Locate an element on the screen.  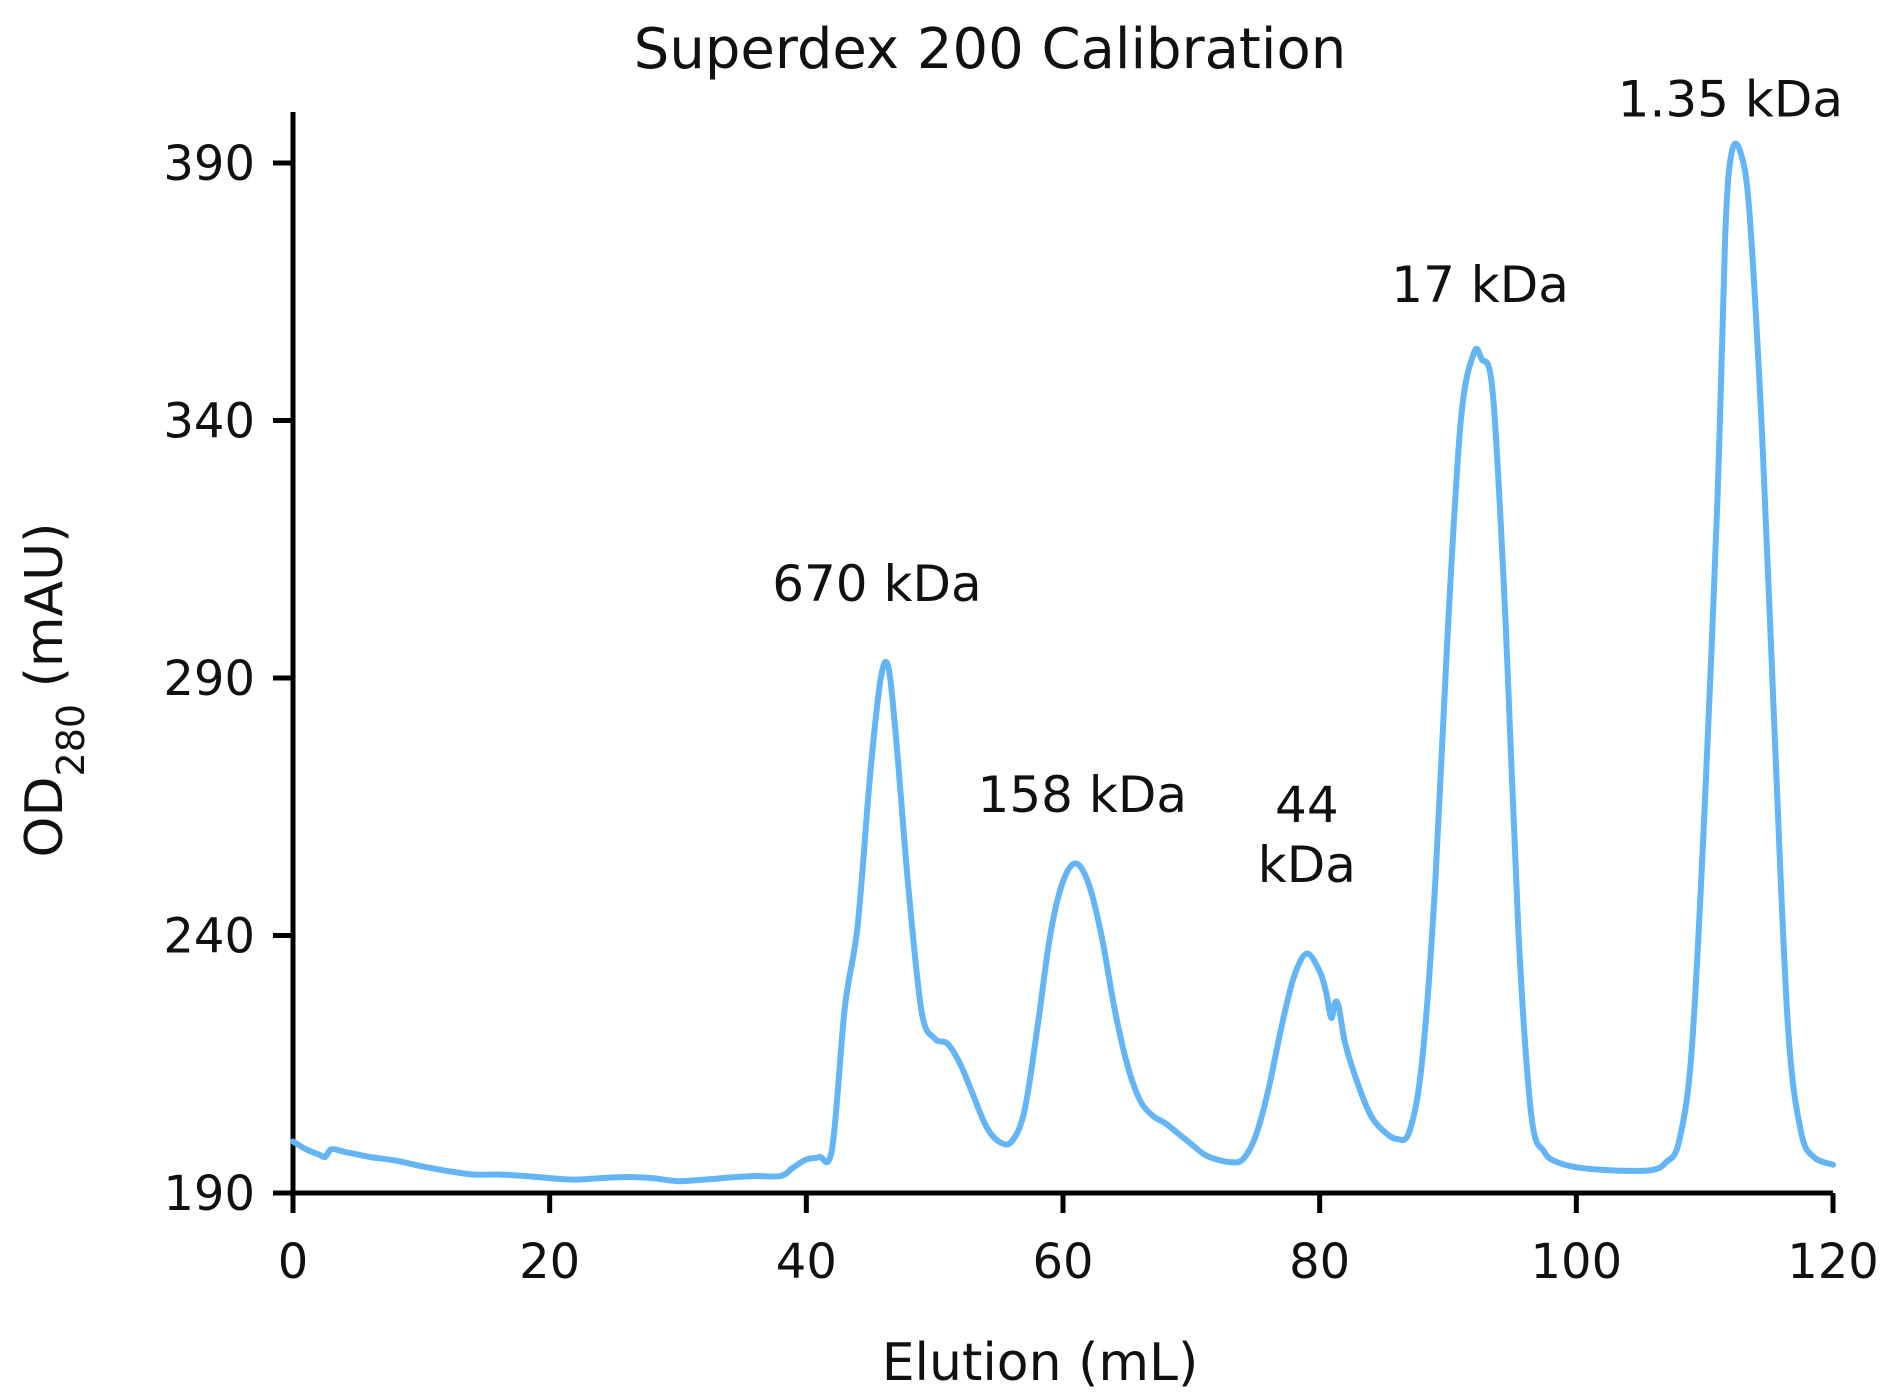
y-axis-label-subscript: 280 is located at coordinates (71, 740).